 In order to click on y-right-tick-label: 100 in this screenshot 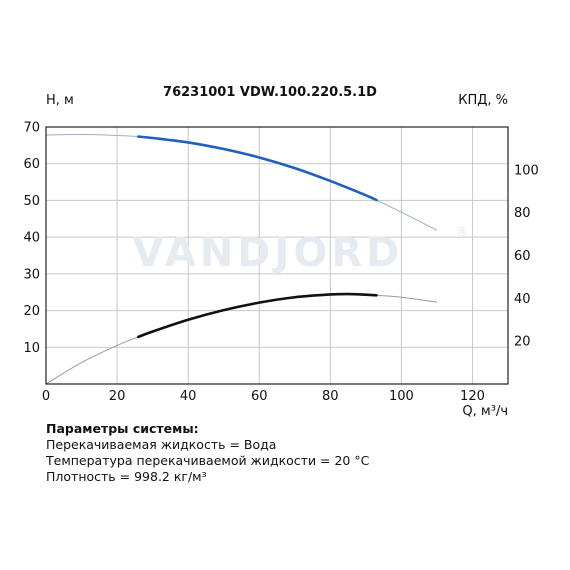, I will do `click(526, 170)`.